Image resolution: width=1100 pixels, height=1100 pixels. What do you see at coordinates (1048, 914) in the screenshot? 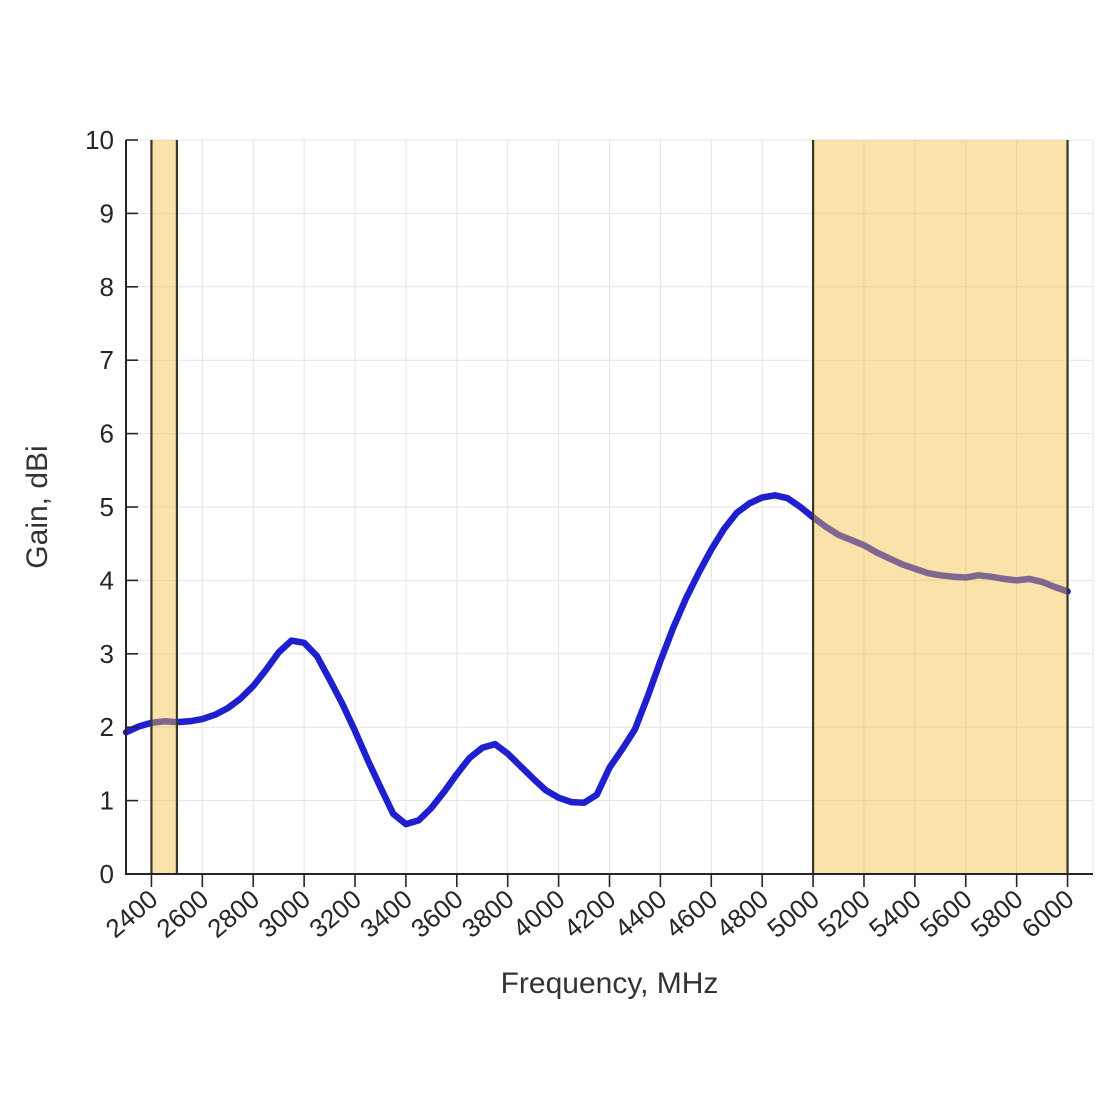
I see `x-tick-label: 6000` at bounding box center [1048, 914].